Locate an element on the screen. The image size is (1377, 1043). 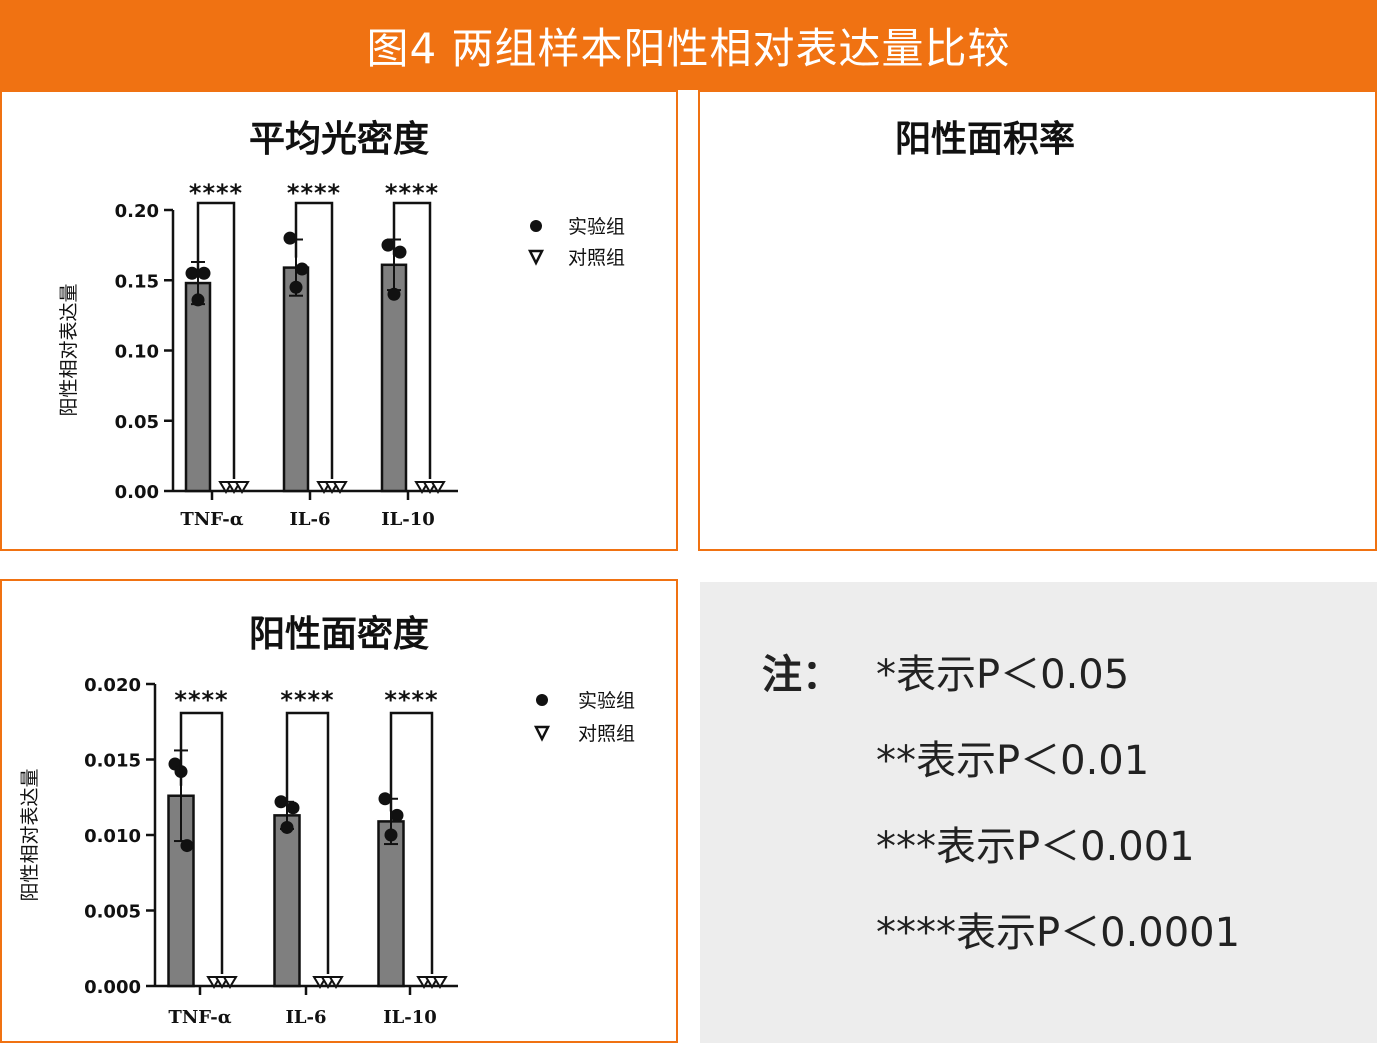
y-tick-label: 0.00 is located at coordinates (137, 492).